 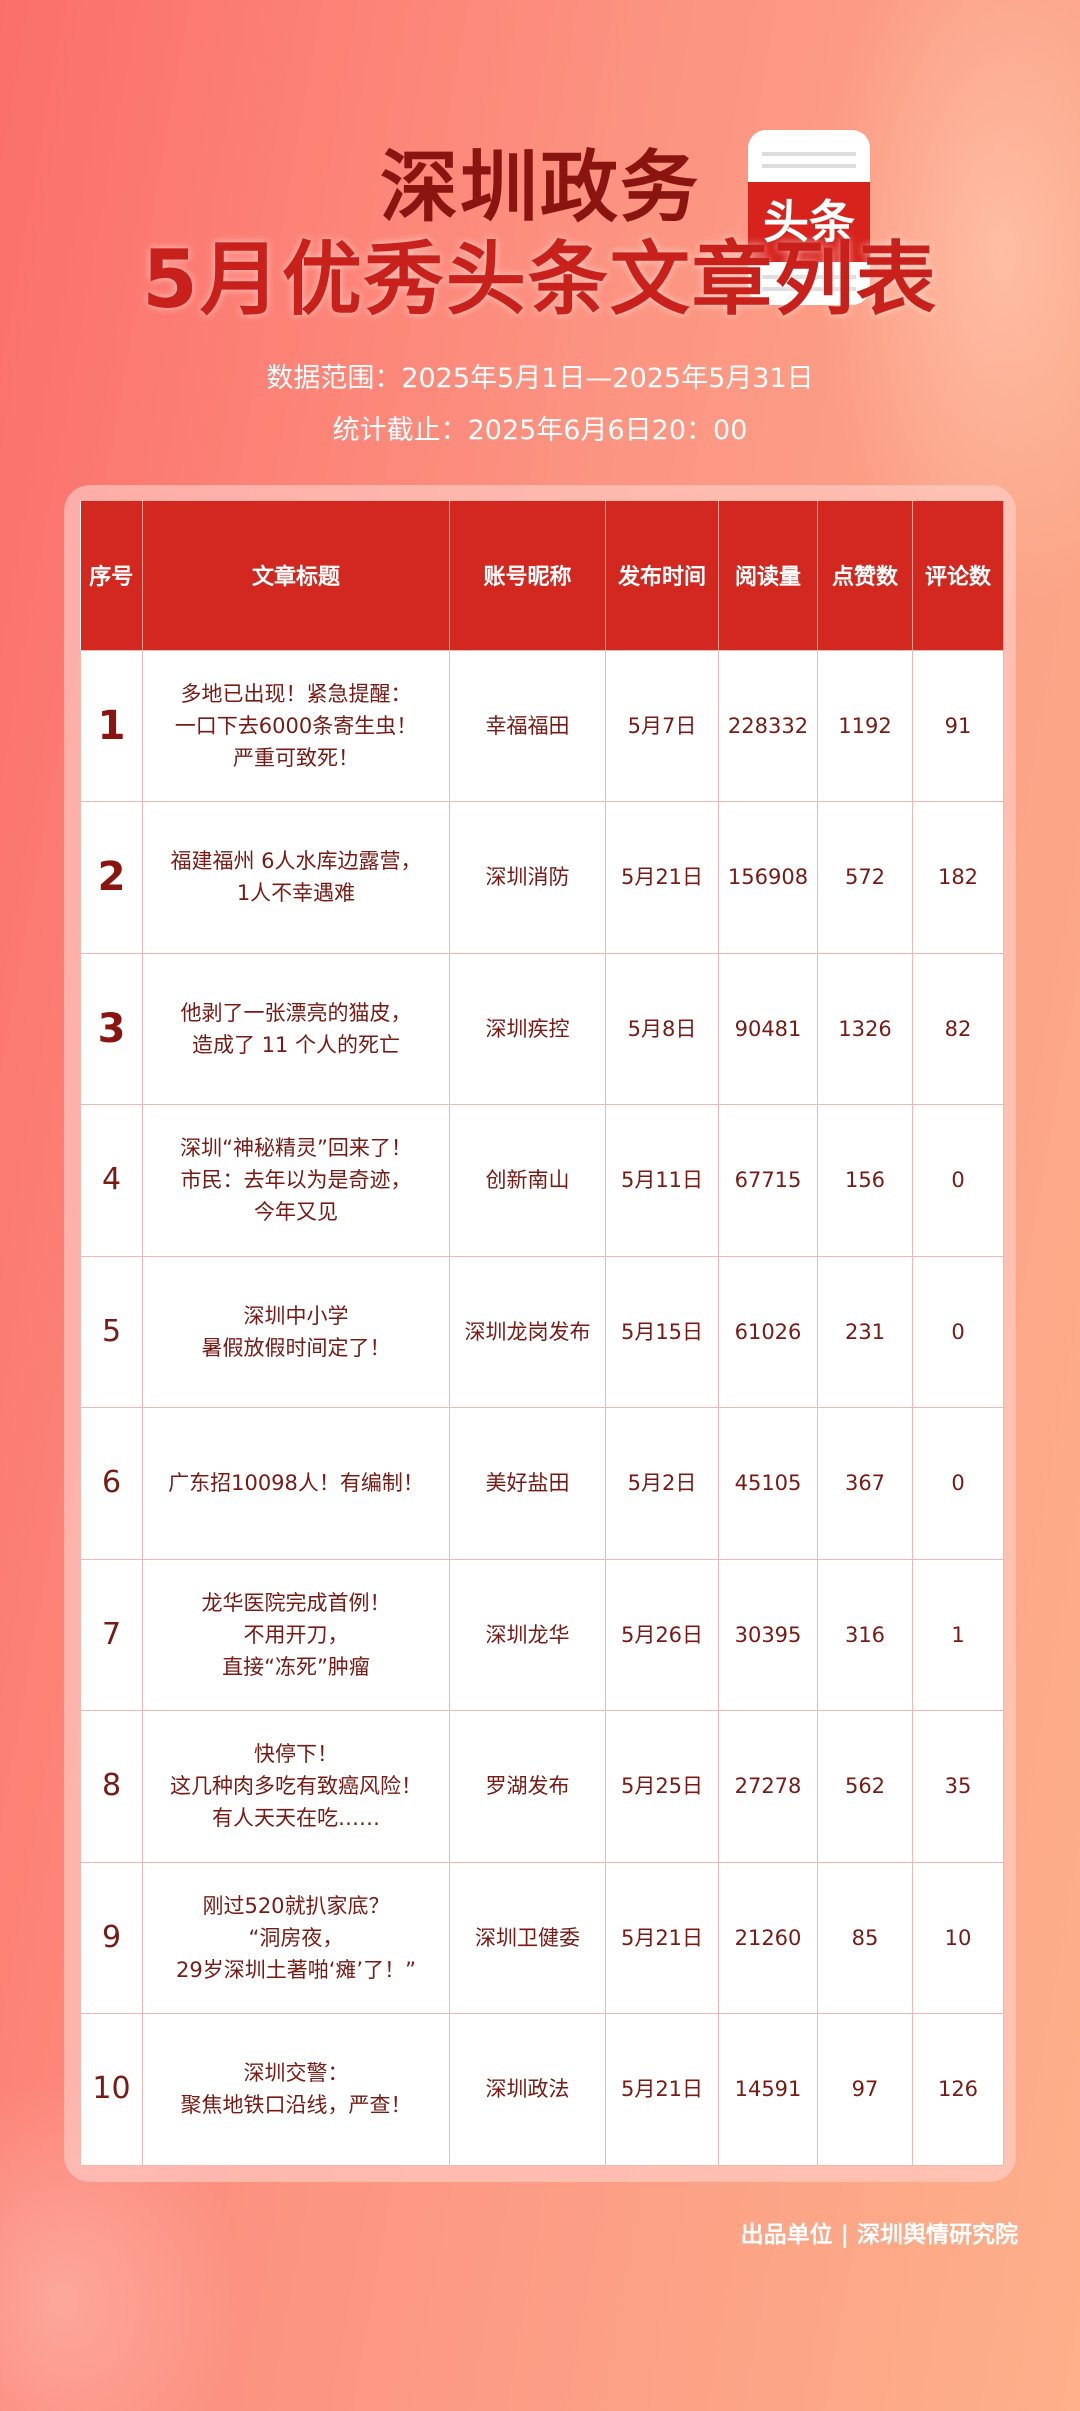 I want to click on article-title: 刚过520就扒家底？ “洞房夜， 29岁深圳土著啪‘瘫’了！”, so click(x=296, y=1937).